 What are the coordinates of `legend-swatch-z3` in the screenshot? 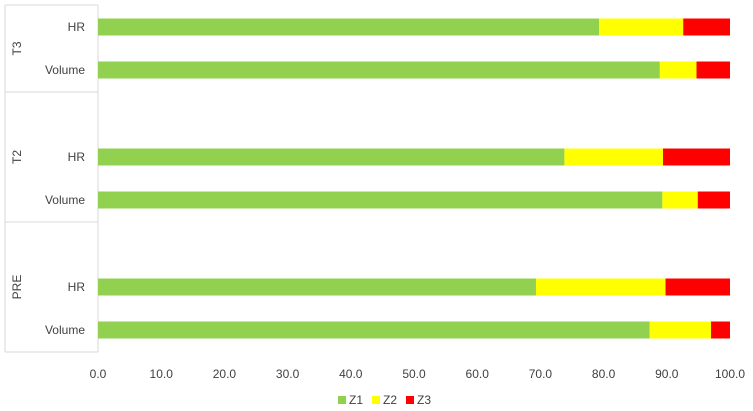 It's located at (410, 400).